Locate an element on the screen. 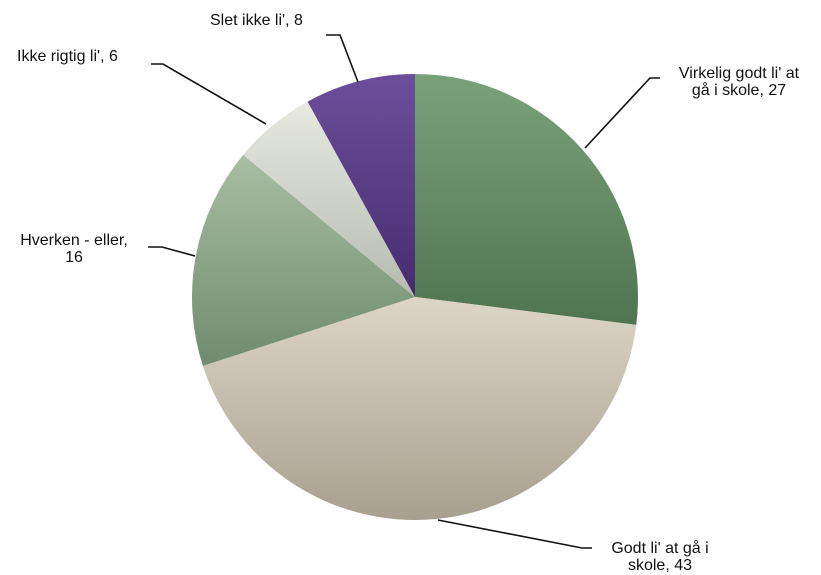 This screenshot has width=821, height=575. data-label-godt: Godt li' at gå i skole, 43 is located at coordinates (660, 557).